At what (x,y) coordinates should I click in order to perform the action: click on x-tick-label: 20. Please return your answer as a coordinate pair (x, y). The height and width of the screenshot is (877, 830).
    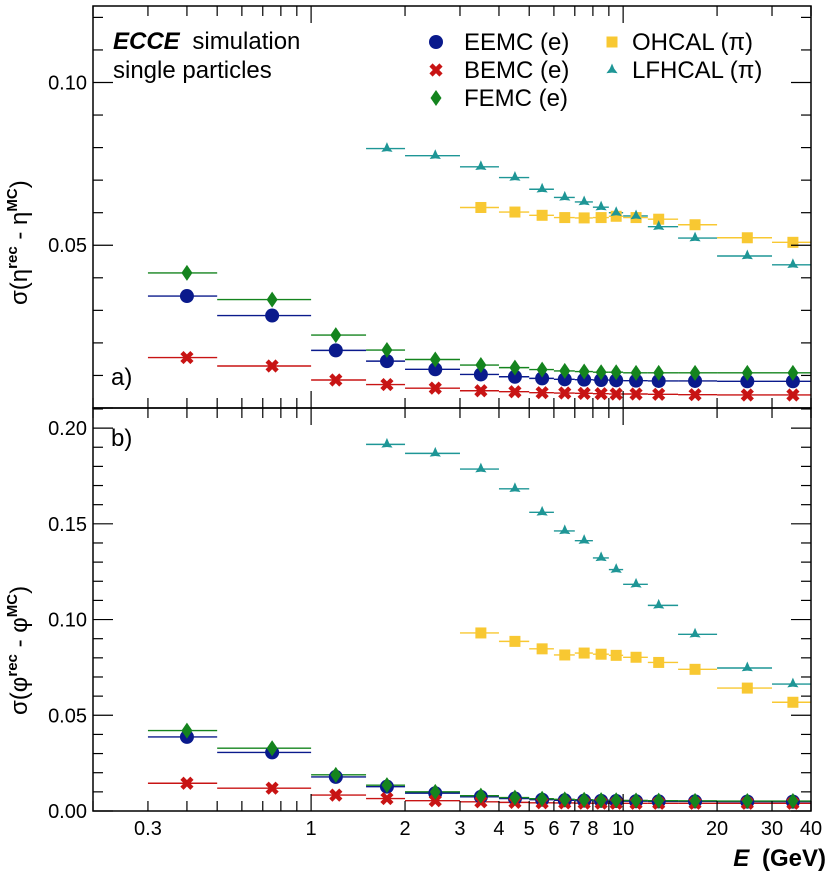
    Looking at the image, I should click on (717, 829).